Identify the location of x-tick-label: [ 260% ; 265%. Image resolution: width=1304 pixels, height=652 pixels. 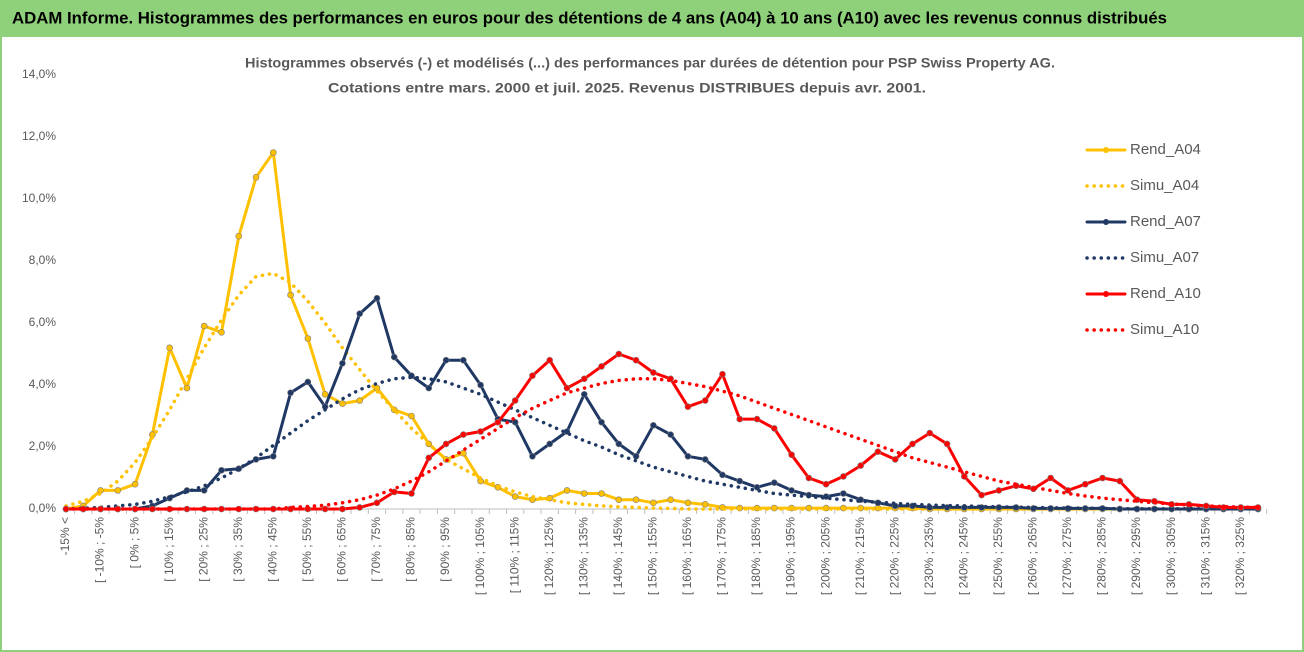
(1033, 556).